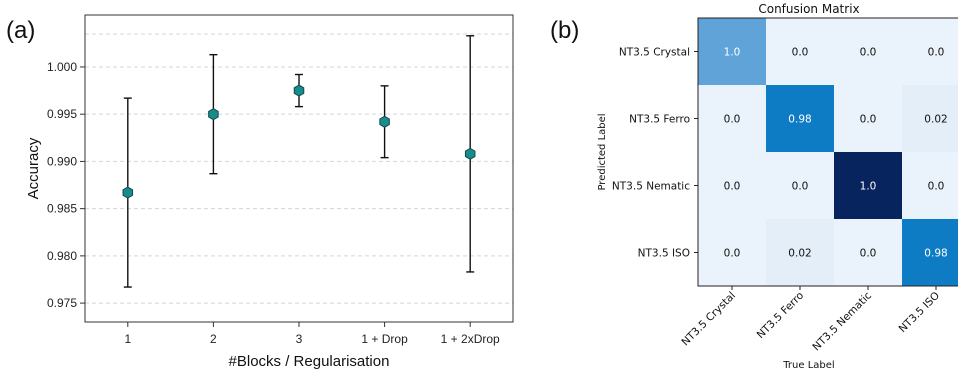 The height and width of the screenshot is (371, 958). I want to click on col-label: NT3.5 Crystal, so click(708, 319).